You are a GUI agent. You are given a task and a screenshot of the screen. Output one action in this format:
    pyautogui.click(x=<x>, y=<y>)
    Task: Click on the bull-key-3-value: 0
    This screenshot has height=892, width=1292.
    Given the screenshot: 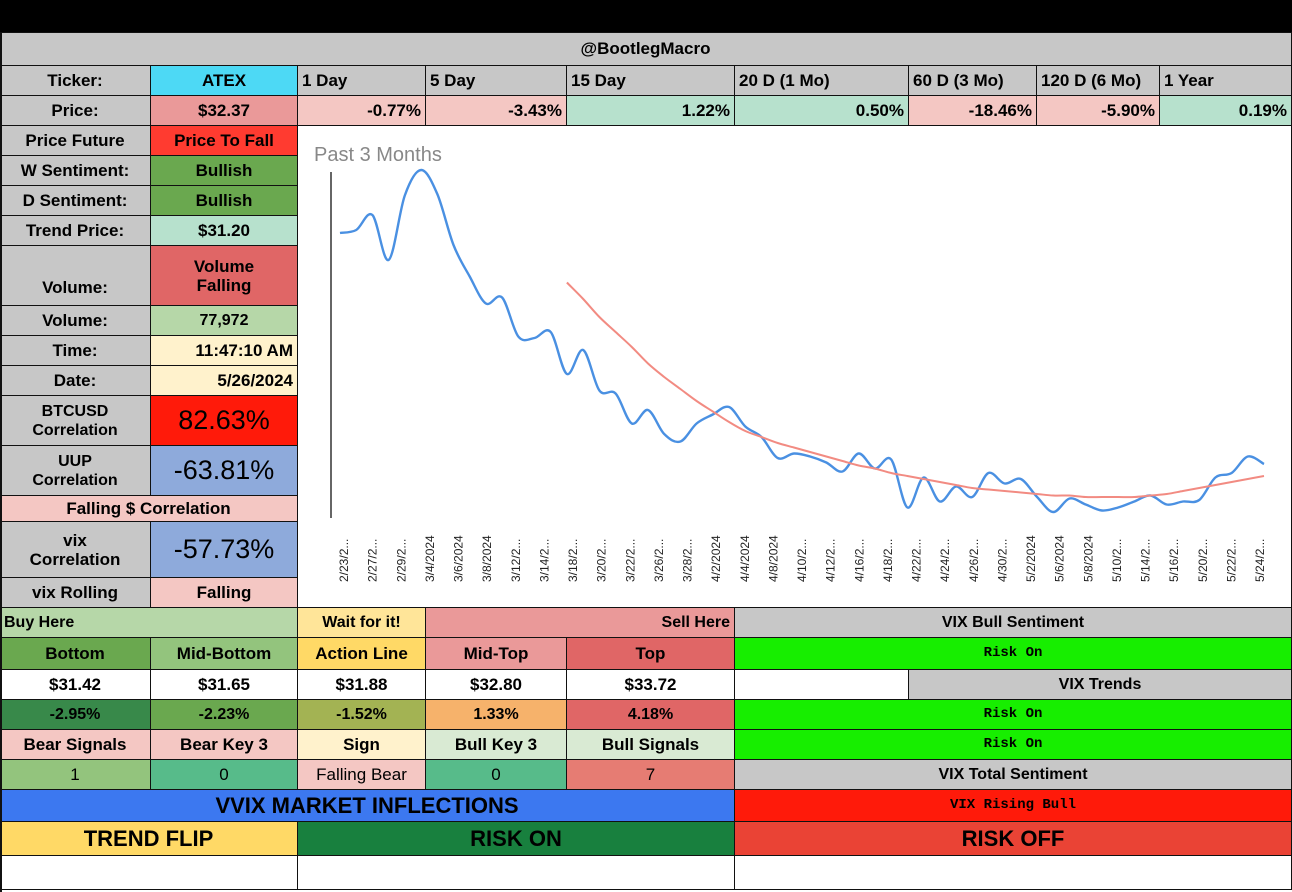 What is the action you would take?
    pyautogui.click(x=496, y=775)
    